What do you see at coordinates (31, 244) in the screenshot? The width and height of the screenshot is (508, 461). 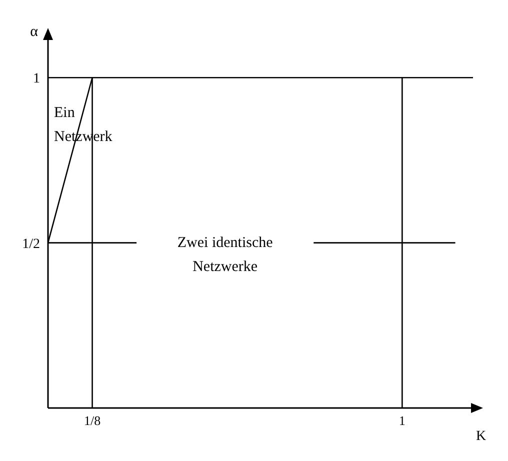 I see `y-tick-label: 1/2` at bounding box center [31, 244].